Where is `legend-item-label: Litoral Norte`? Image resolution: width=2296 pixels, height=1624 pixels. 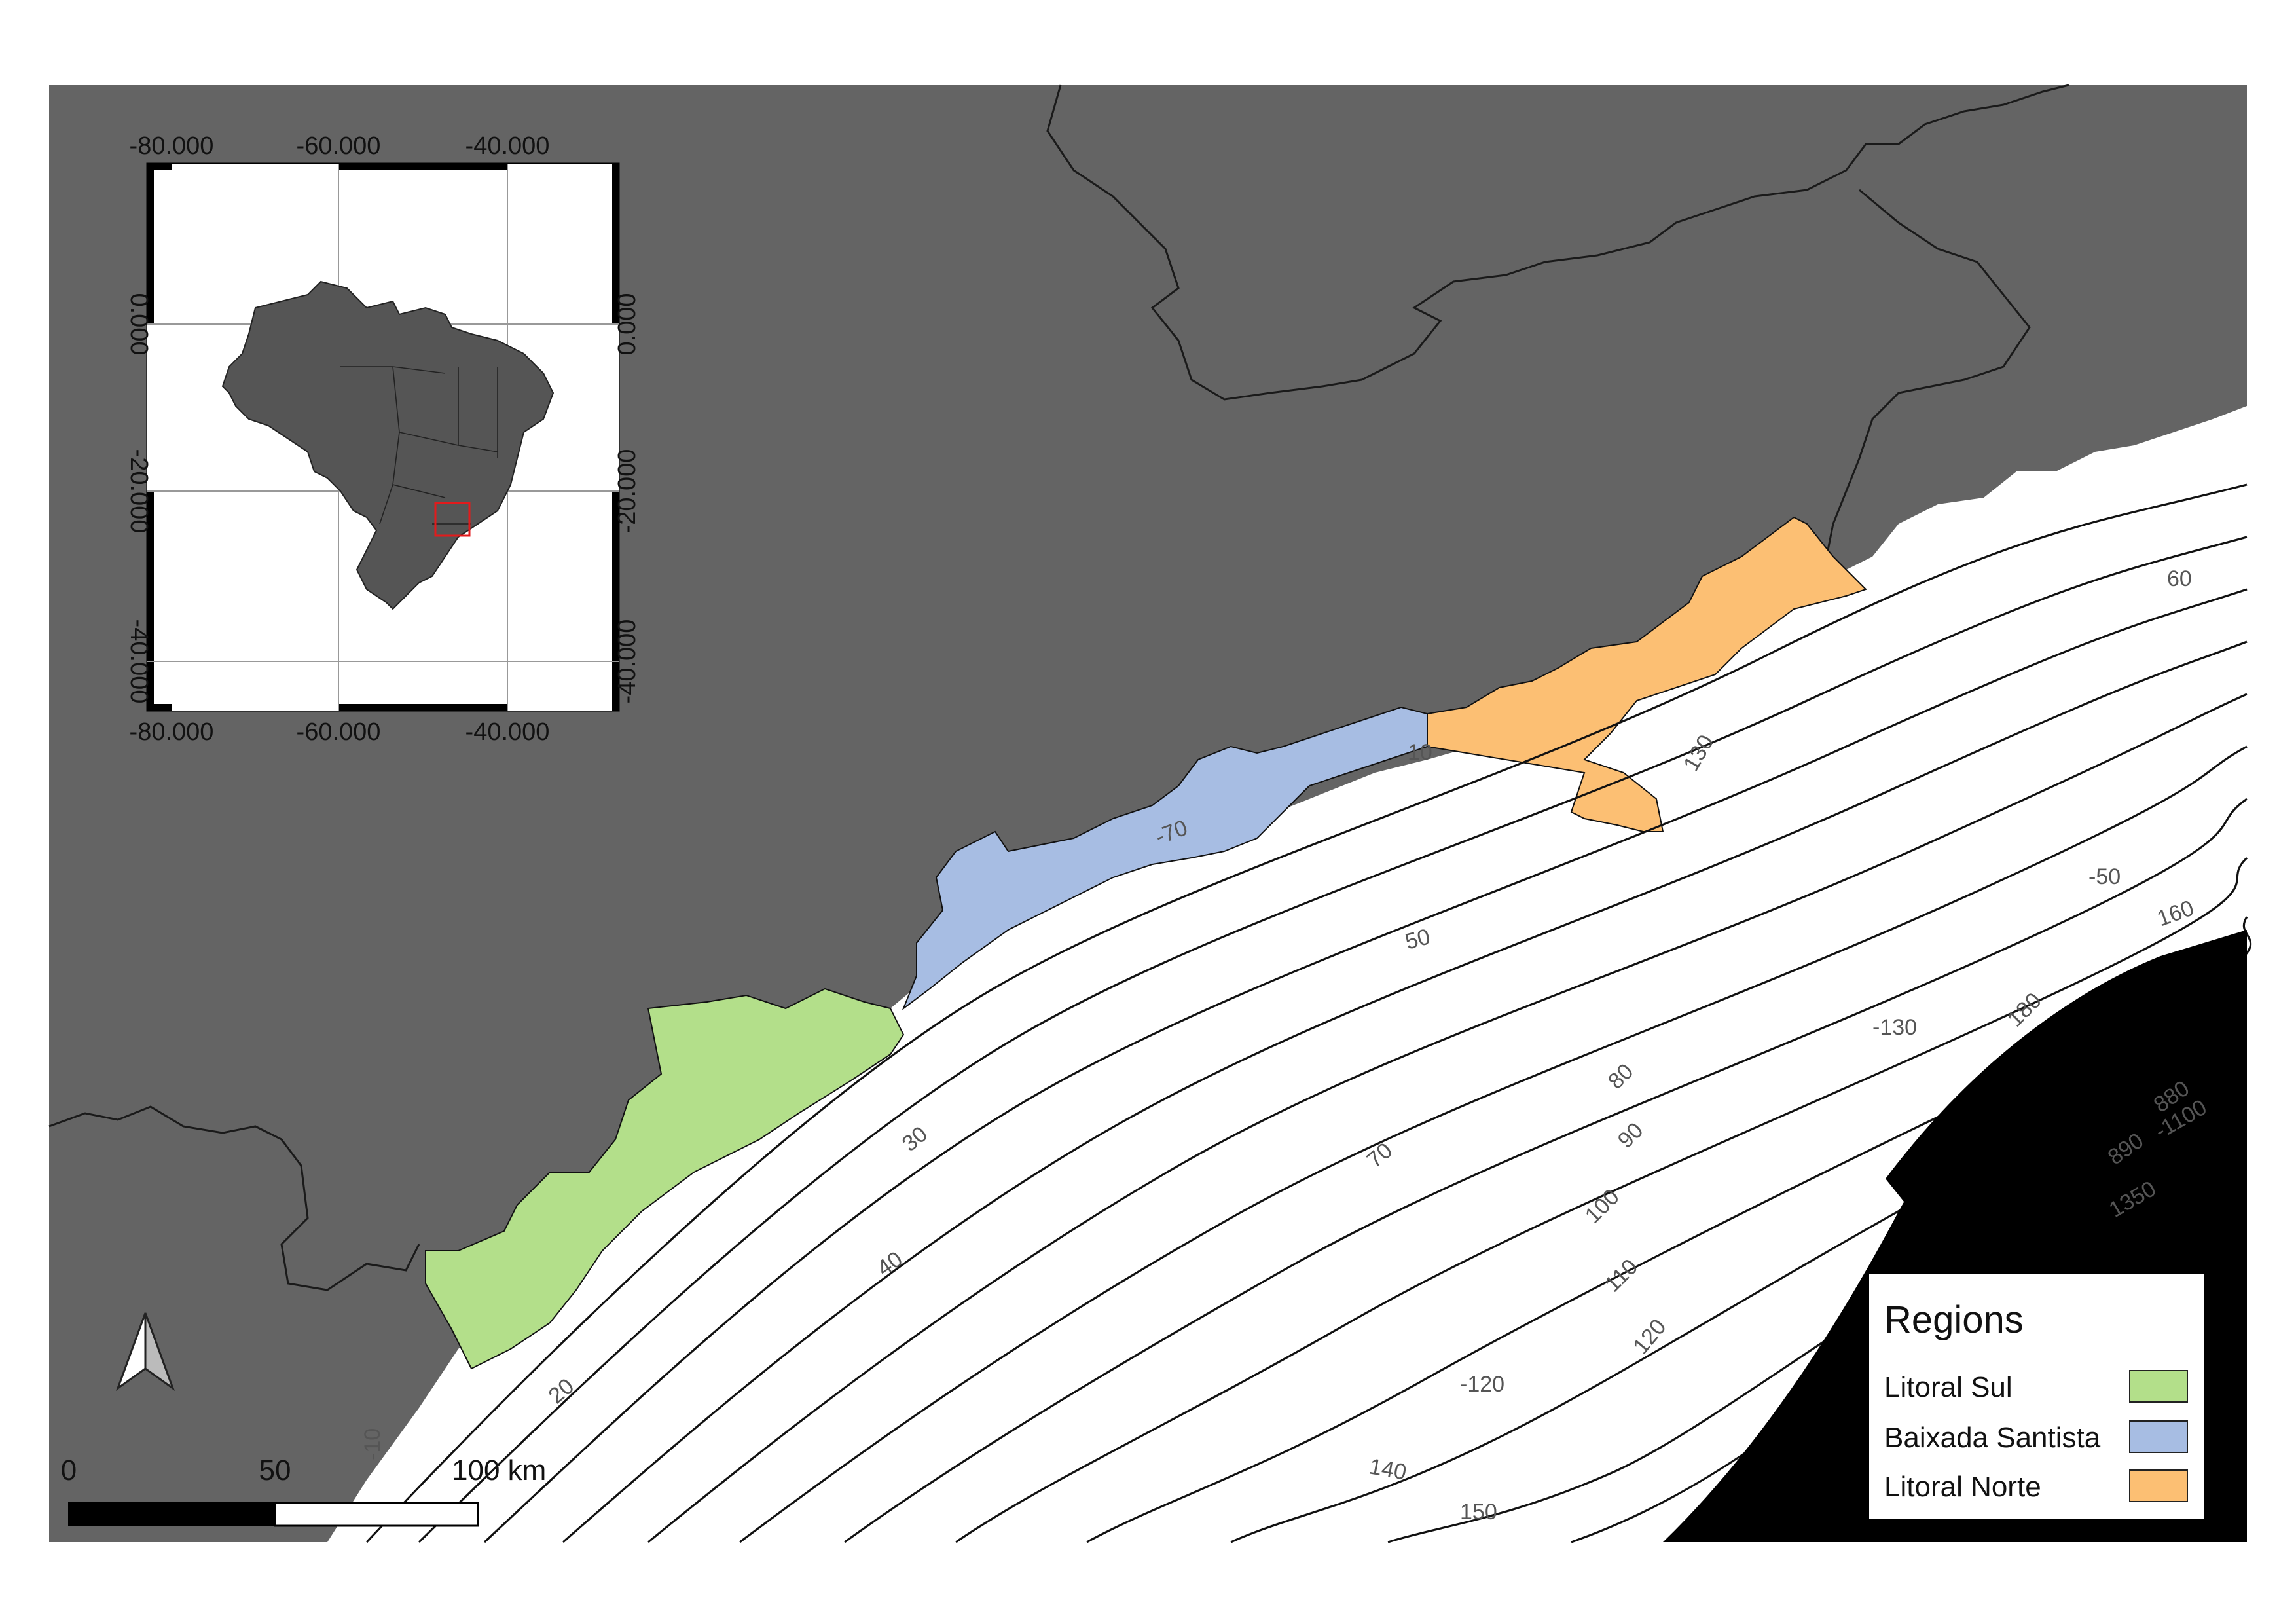 legend-item-label: Litoral Norte is located at coordinates (1962, 1487).